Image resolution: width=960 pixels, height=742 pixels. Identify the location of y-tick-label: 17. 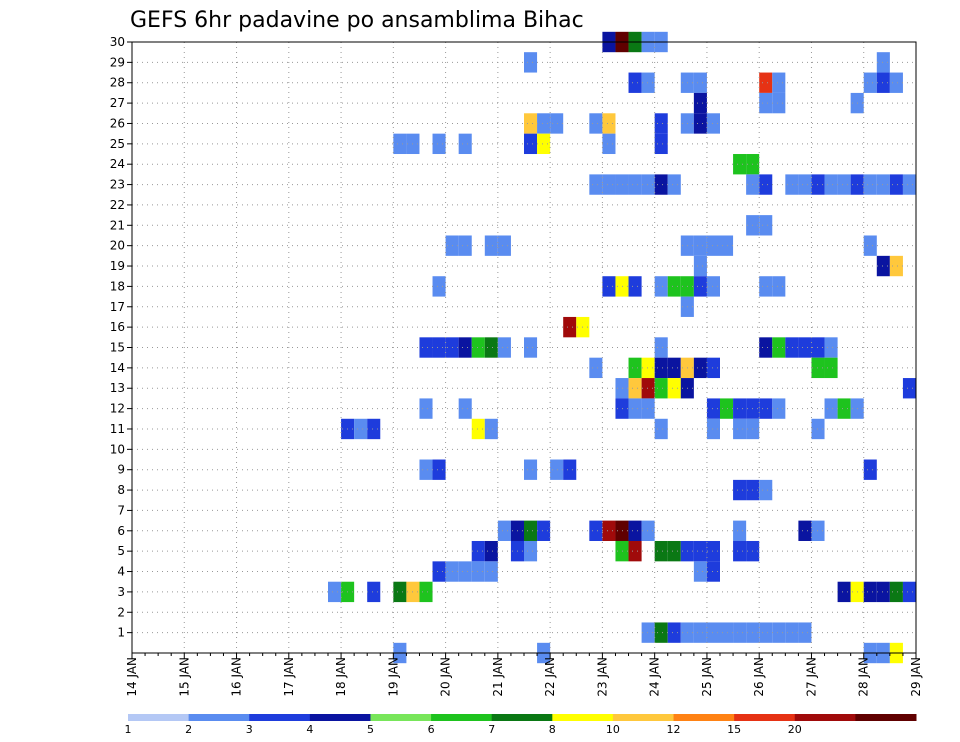
(117, 307).